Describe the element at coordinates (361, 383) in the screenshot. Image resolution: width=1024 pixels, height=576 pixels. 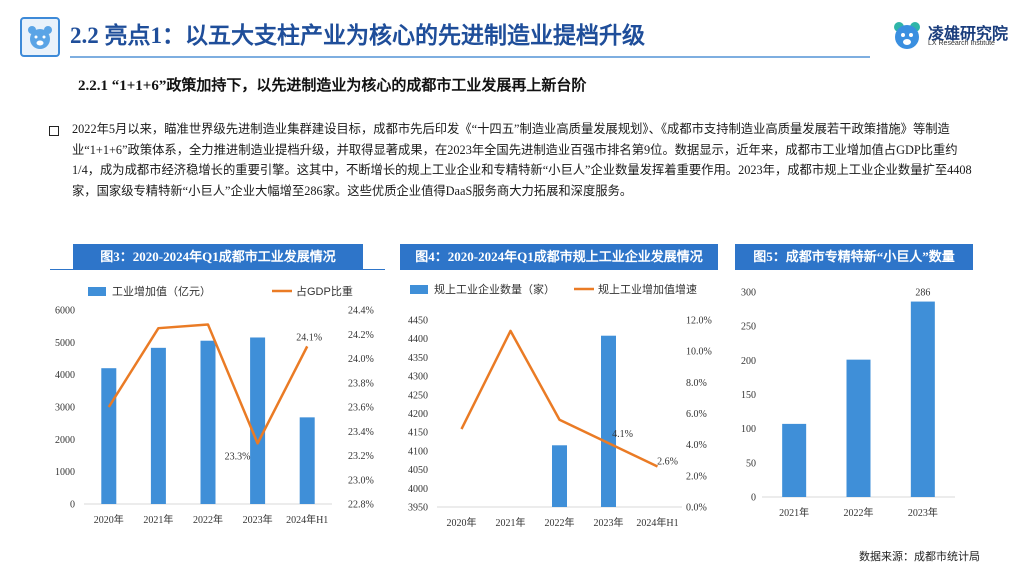
I see `chart-3-right-tick-label: 23.8%` at that location.